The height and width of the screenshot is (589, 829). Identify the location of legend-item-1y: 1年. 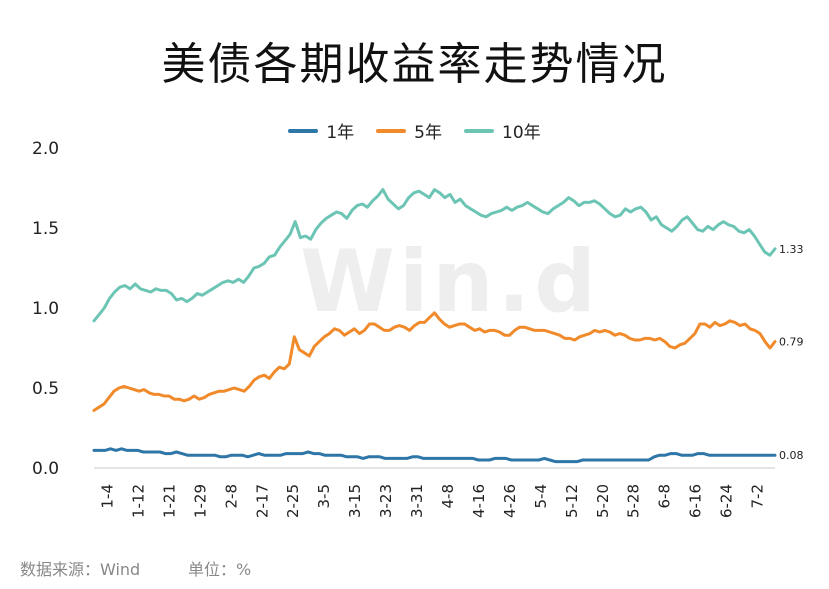
(321, 130).